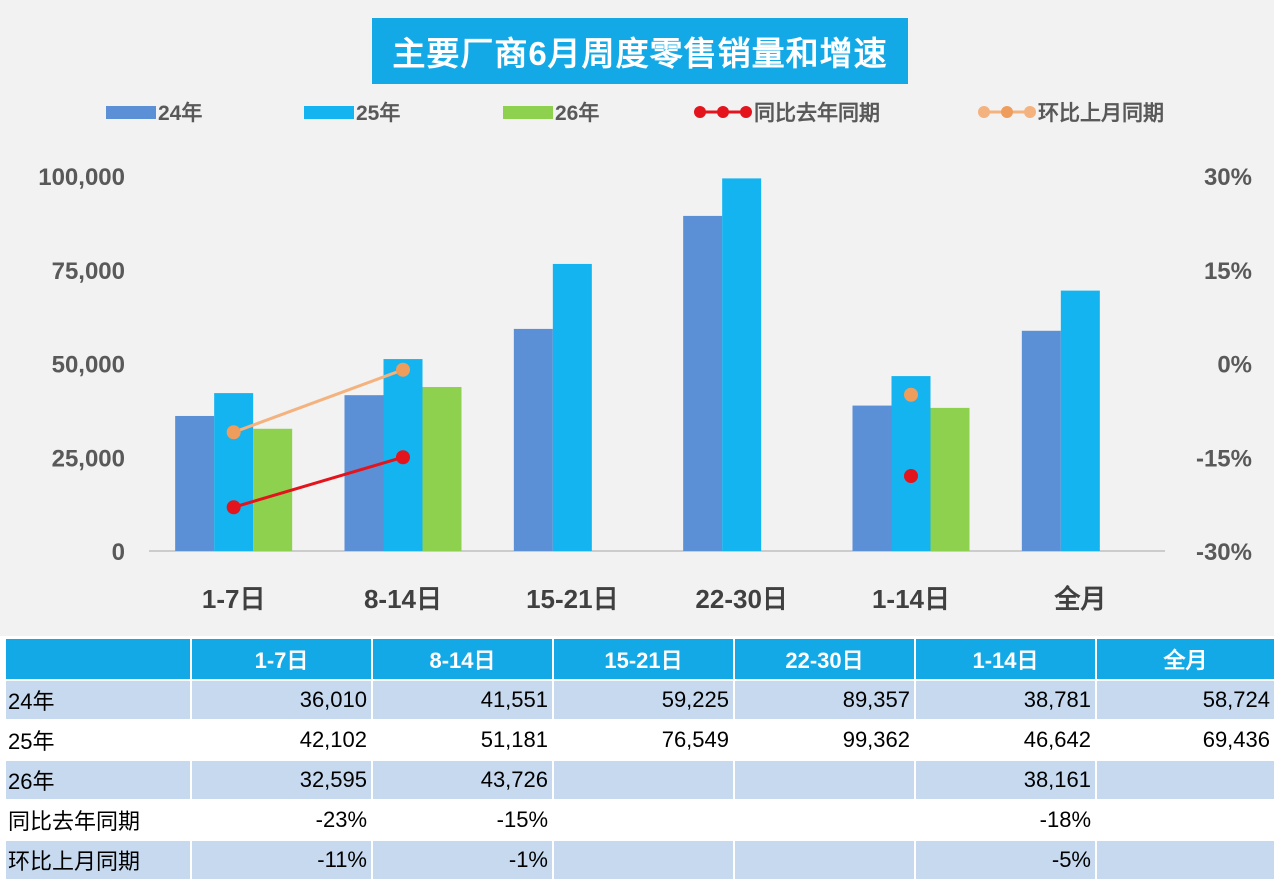 The height and width of the screenshot is (882, 1274). I want to click on table-cell: -23%, so click(281, 820).